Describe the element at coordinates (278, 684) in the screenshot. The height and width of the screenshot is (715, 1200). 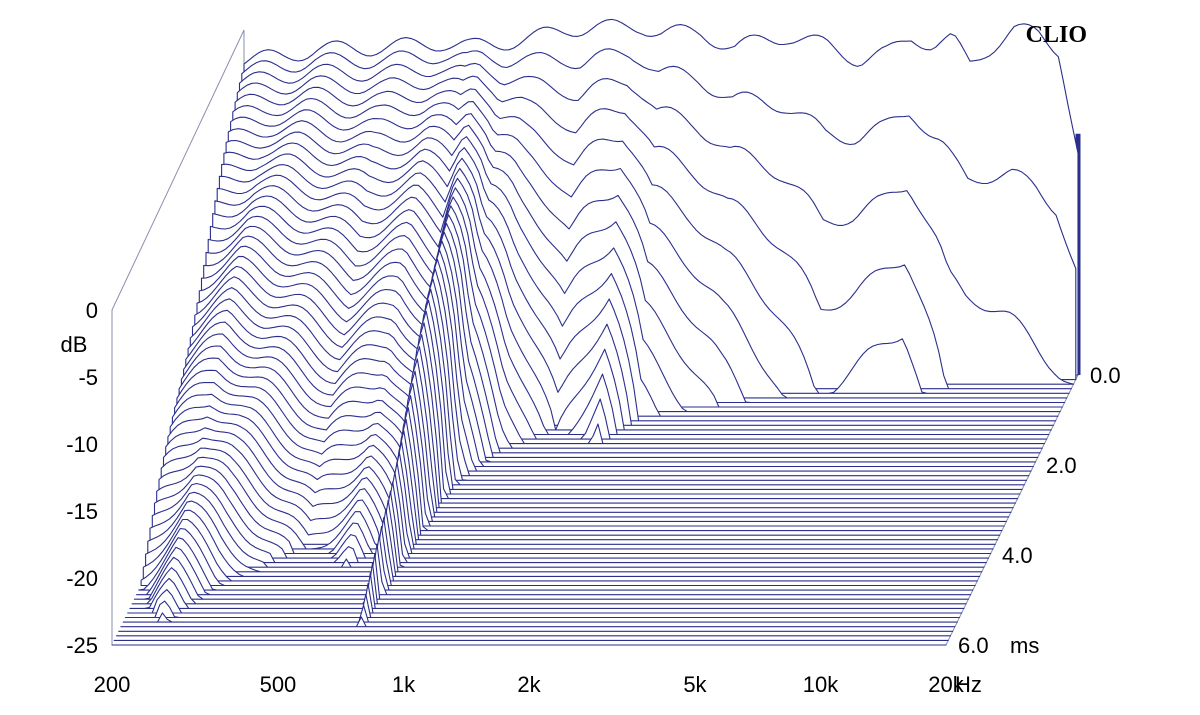
I see `x-tick-label: 500` at that location.